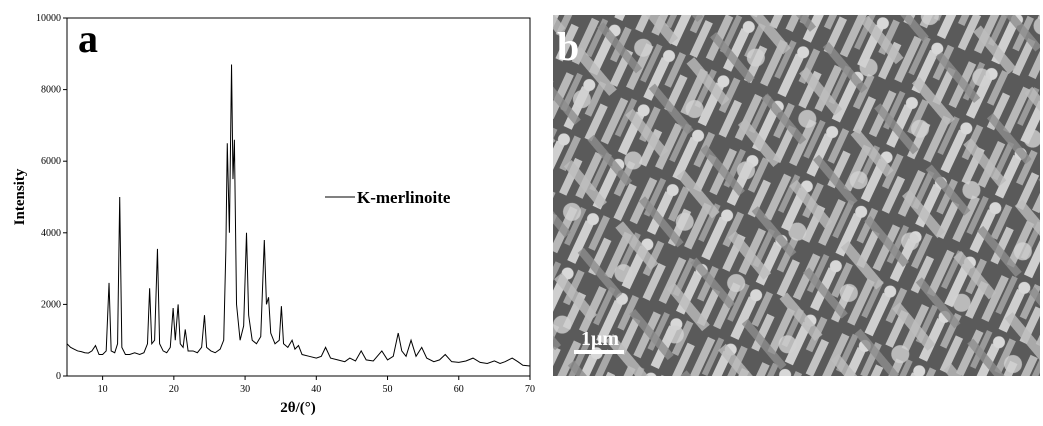  Describe the element at coordinates (174, 389) in the screenshot. I see `x-tick-label: 20` at that location.